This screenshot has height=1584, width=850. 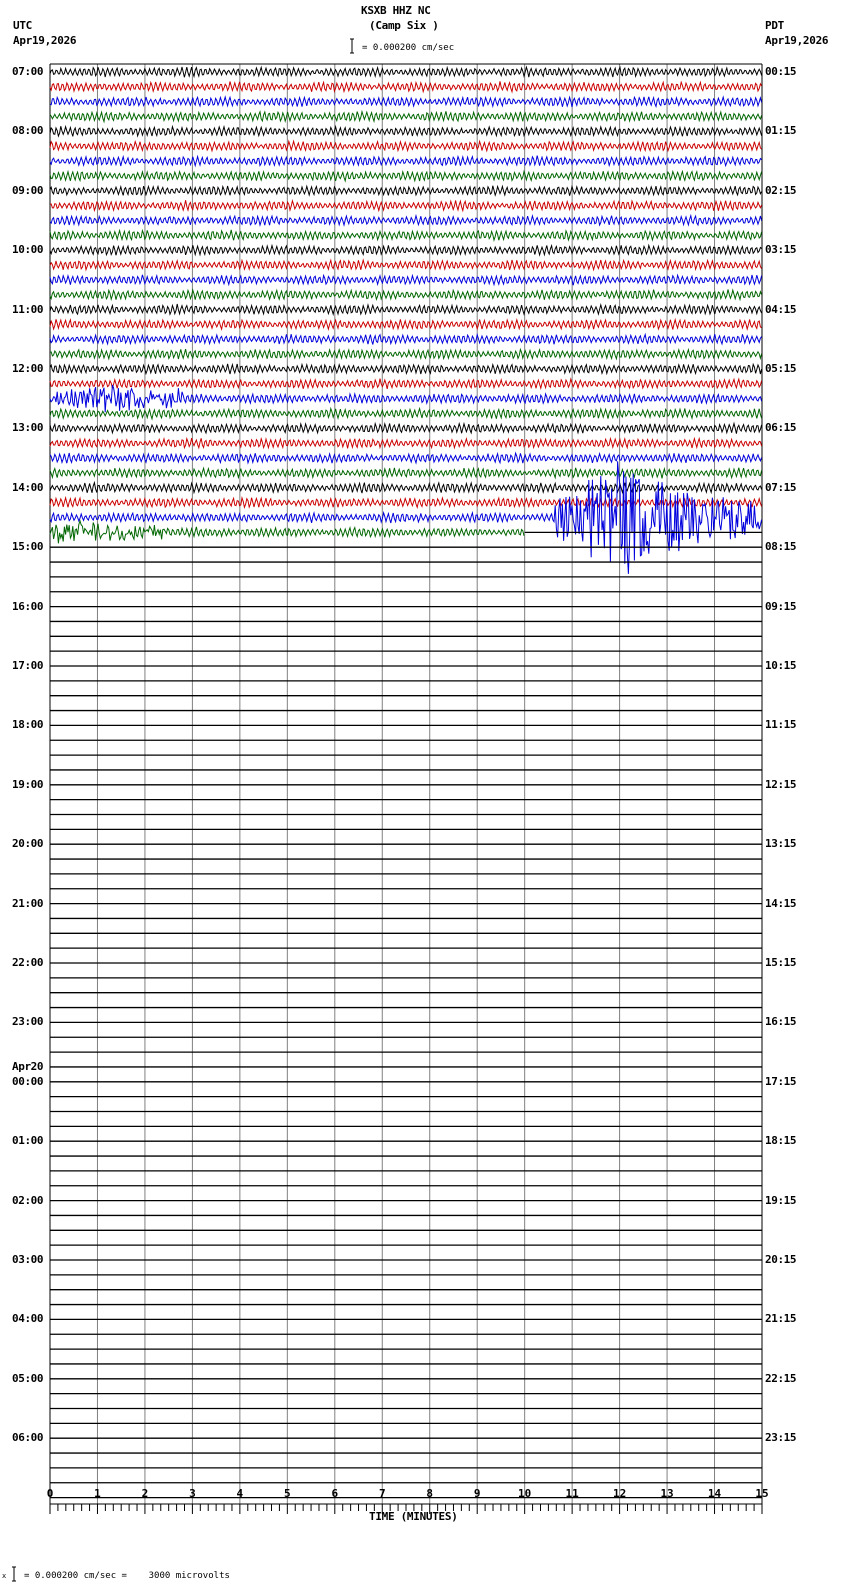 What do you see at coordinates (28, 1200) in the screenshot?
I see `utc-hour-label: 02:00` at bounding box center [28, 1200].